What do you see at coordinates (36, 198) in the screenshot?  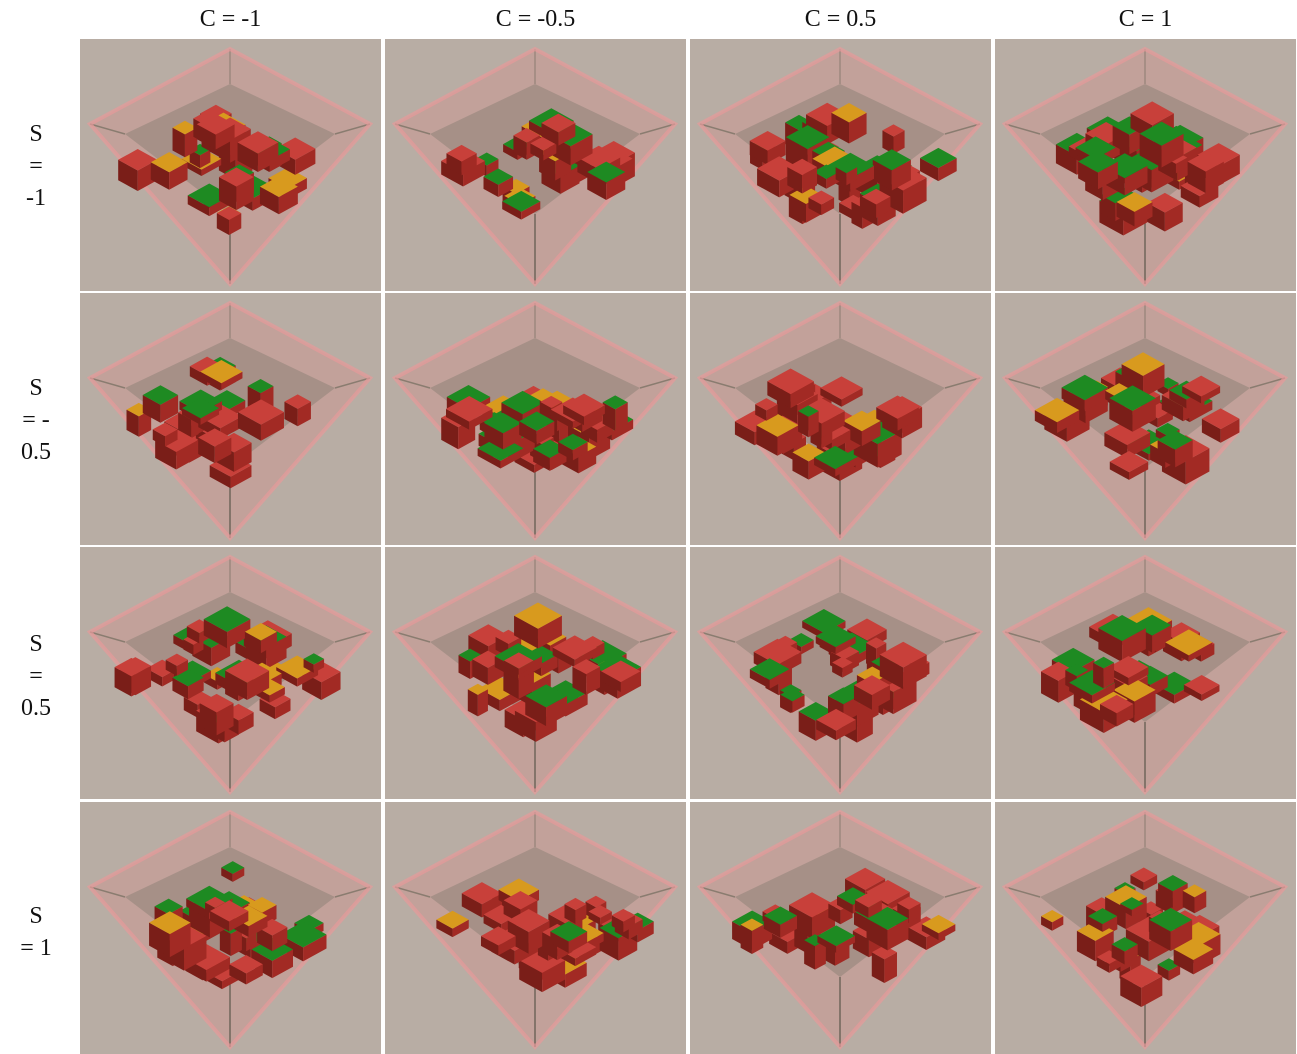 I see `row-label-line: -1` at bounding box center [36, 198].